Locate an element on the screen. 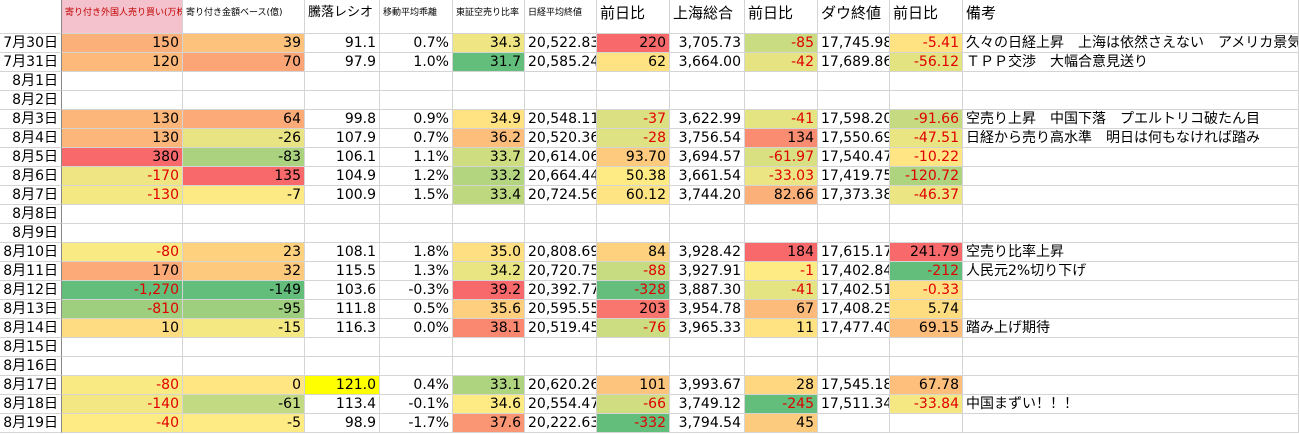 This screenshot has width=1299, height=434. value-cell: 5.74 is located at coordinates (926, 309).